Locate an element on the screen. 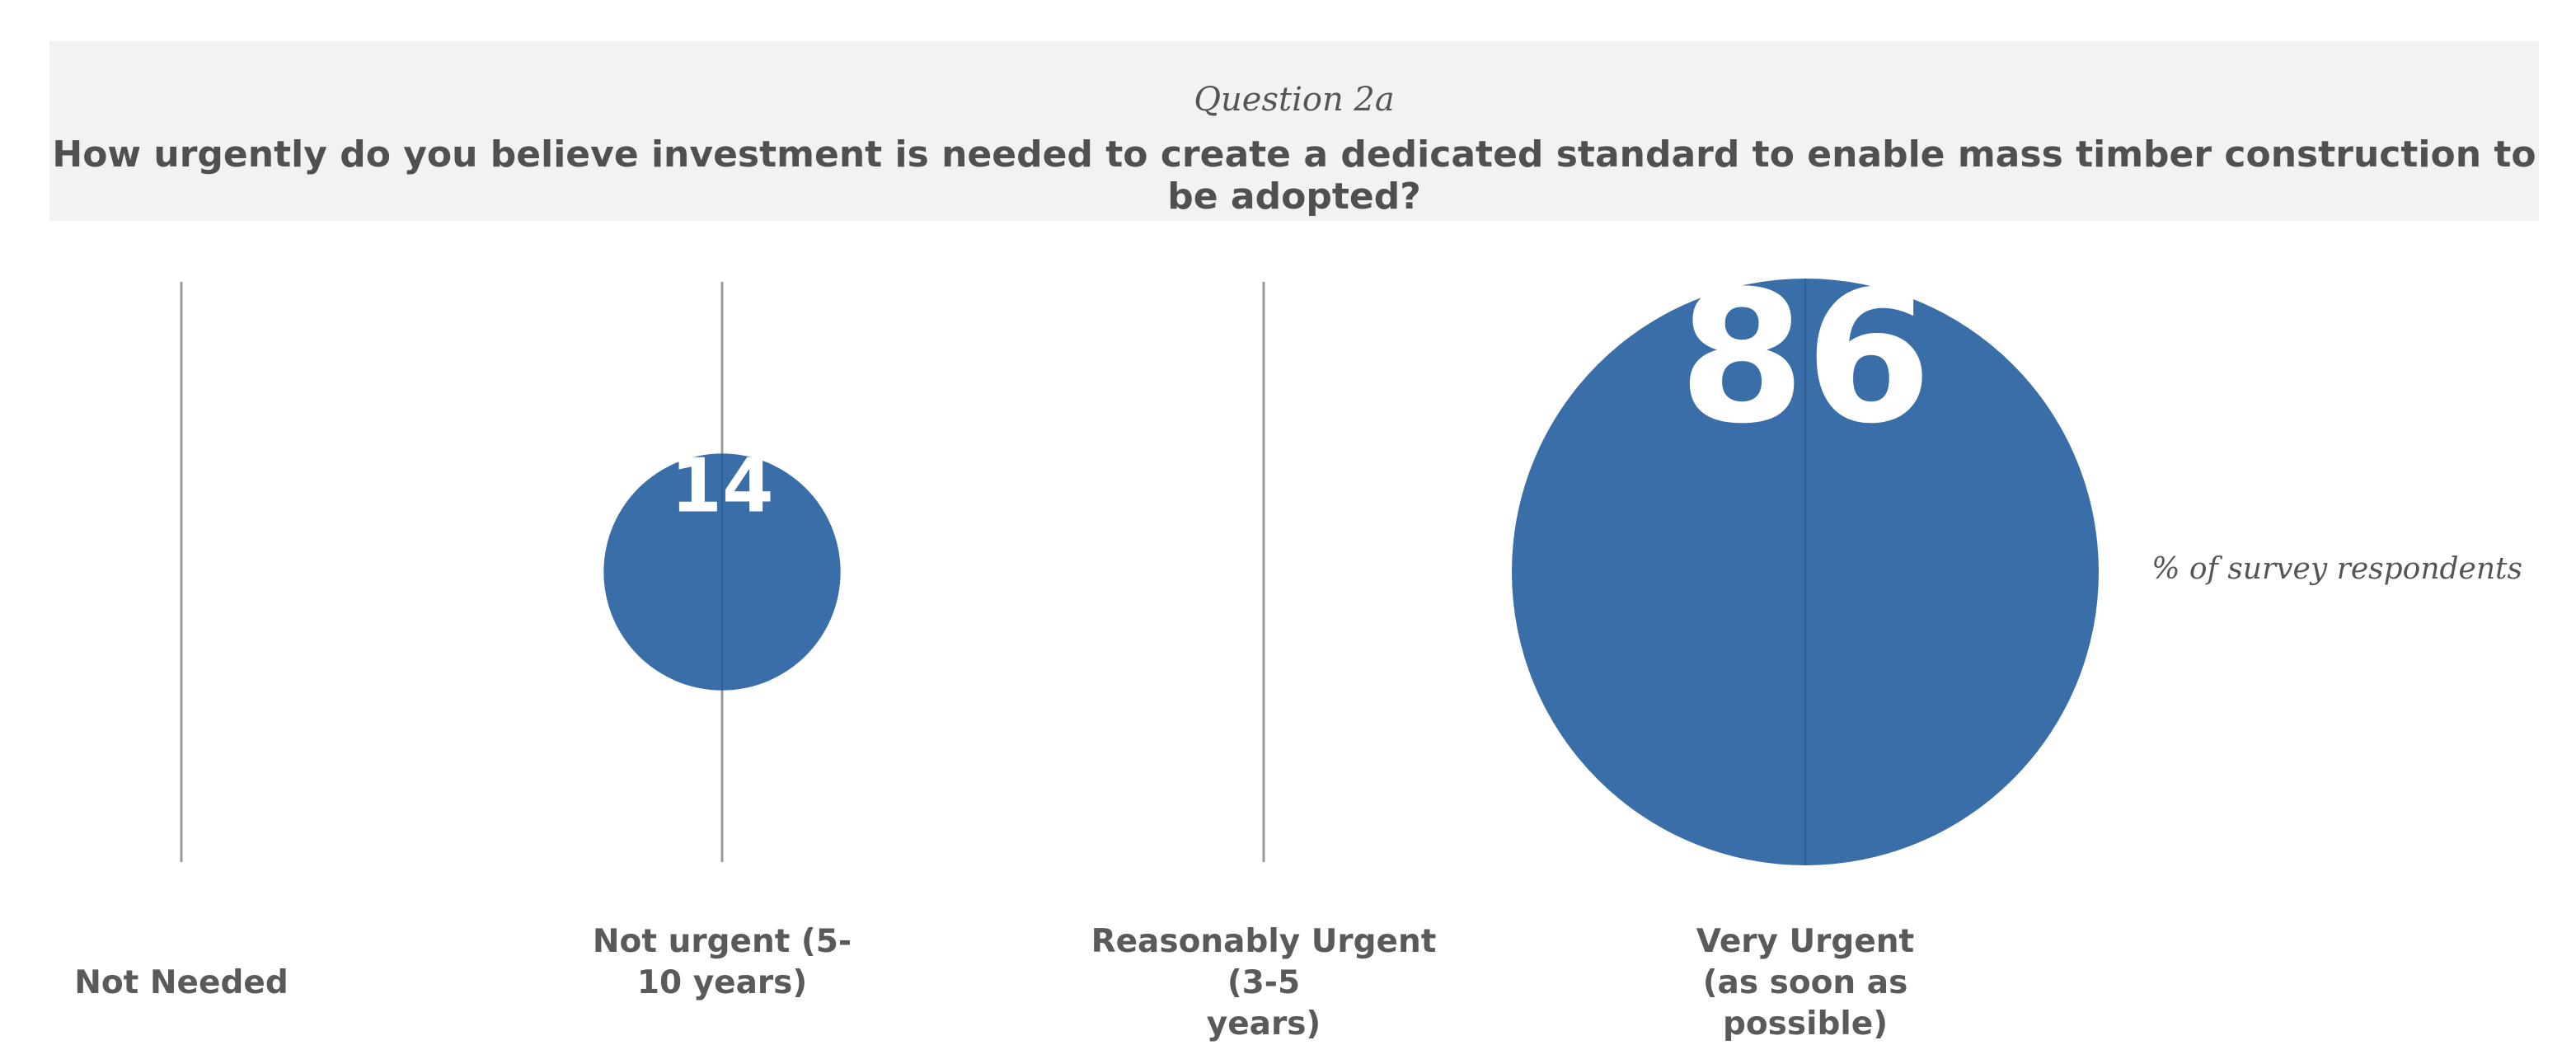 The image size is (2576, 1045). category-label-line: Not urgent (5- is located at coordinates (722, 941).